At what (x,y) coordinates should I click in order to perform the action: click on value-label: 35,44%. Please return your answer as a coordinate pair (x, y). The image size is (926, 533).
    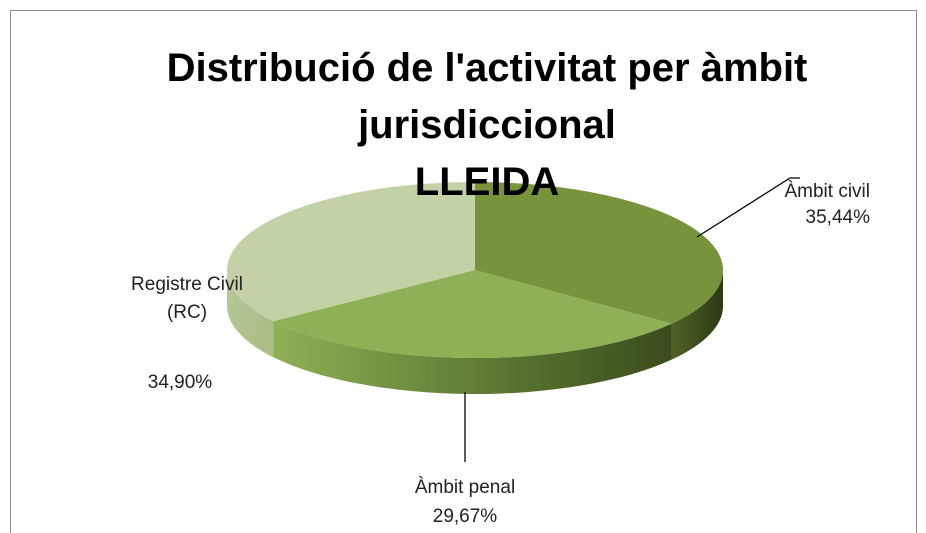
    Looking at the image, I should click on (837, 217).